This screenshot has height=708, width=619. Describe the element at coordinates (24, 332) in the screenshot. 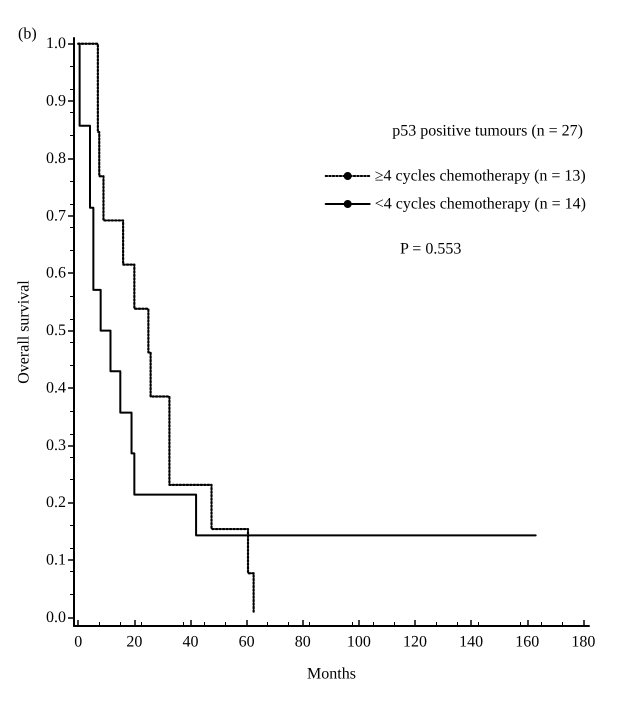

I see `y-axis-title: Overall survival` at that location.